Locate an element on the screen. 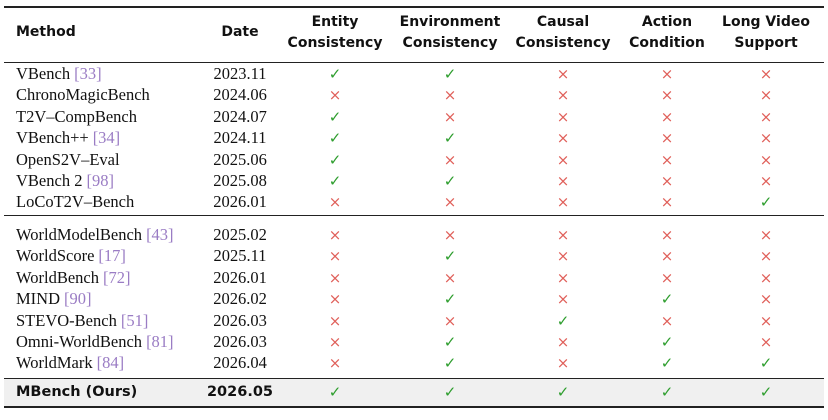  column-header: Long Video Support is located at coordinates (766, 33).